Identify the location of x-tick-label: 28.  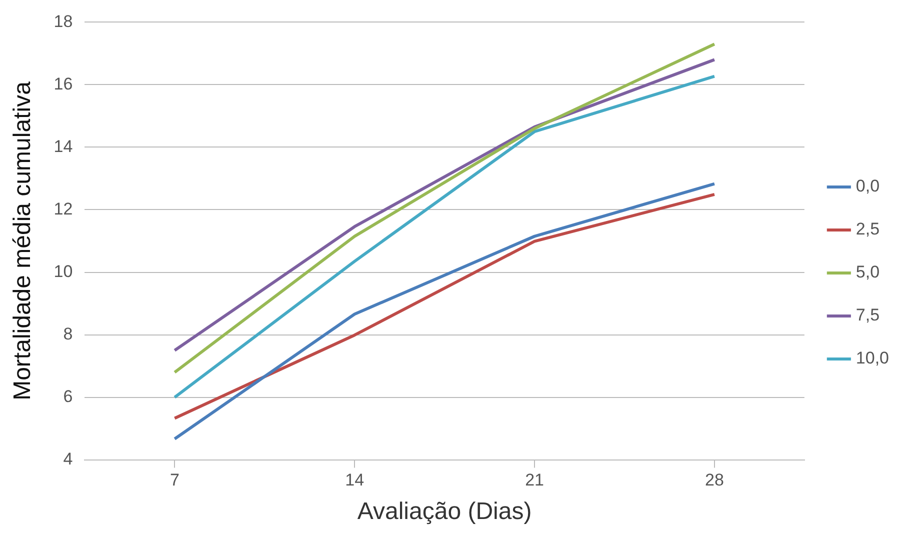
(714, 480).